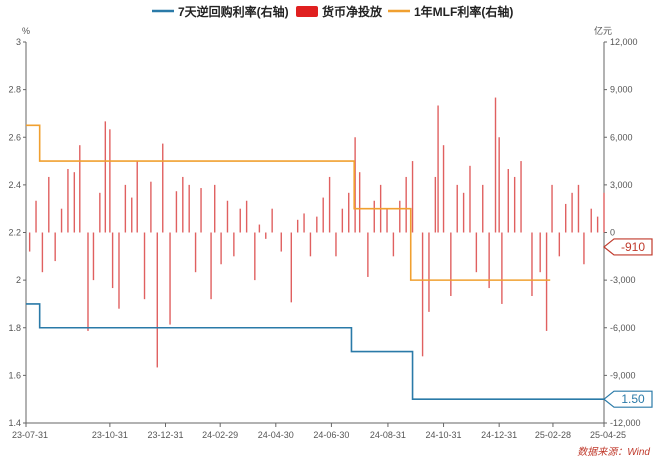 The height and width of the screenshot is (461, 660). I want to click on legend-label-0: 7天逆回购利率(右轴), so click(233, 11).